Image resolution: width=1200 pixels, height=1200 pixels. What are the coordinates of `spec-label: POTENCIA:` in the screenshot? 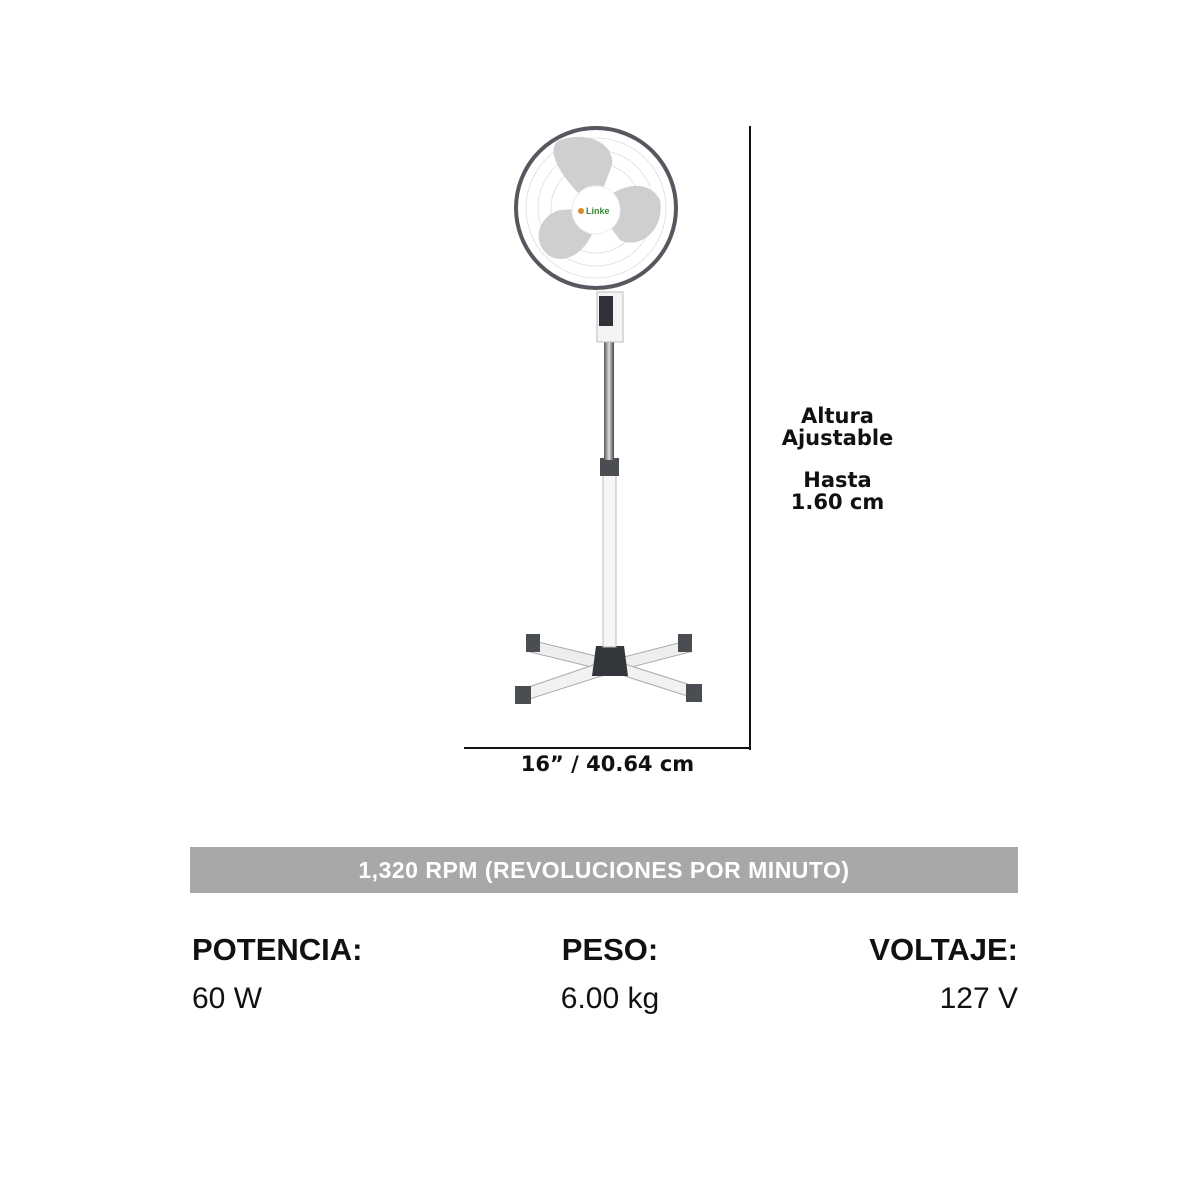 It's located at (277, 949).